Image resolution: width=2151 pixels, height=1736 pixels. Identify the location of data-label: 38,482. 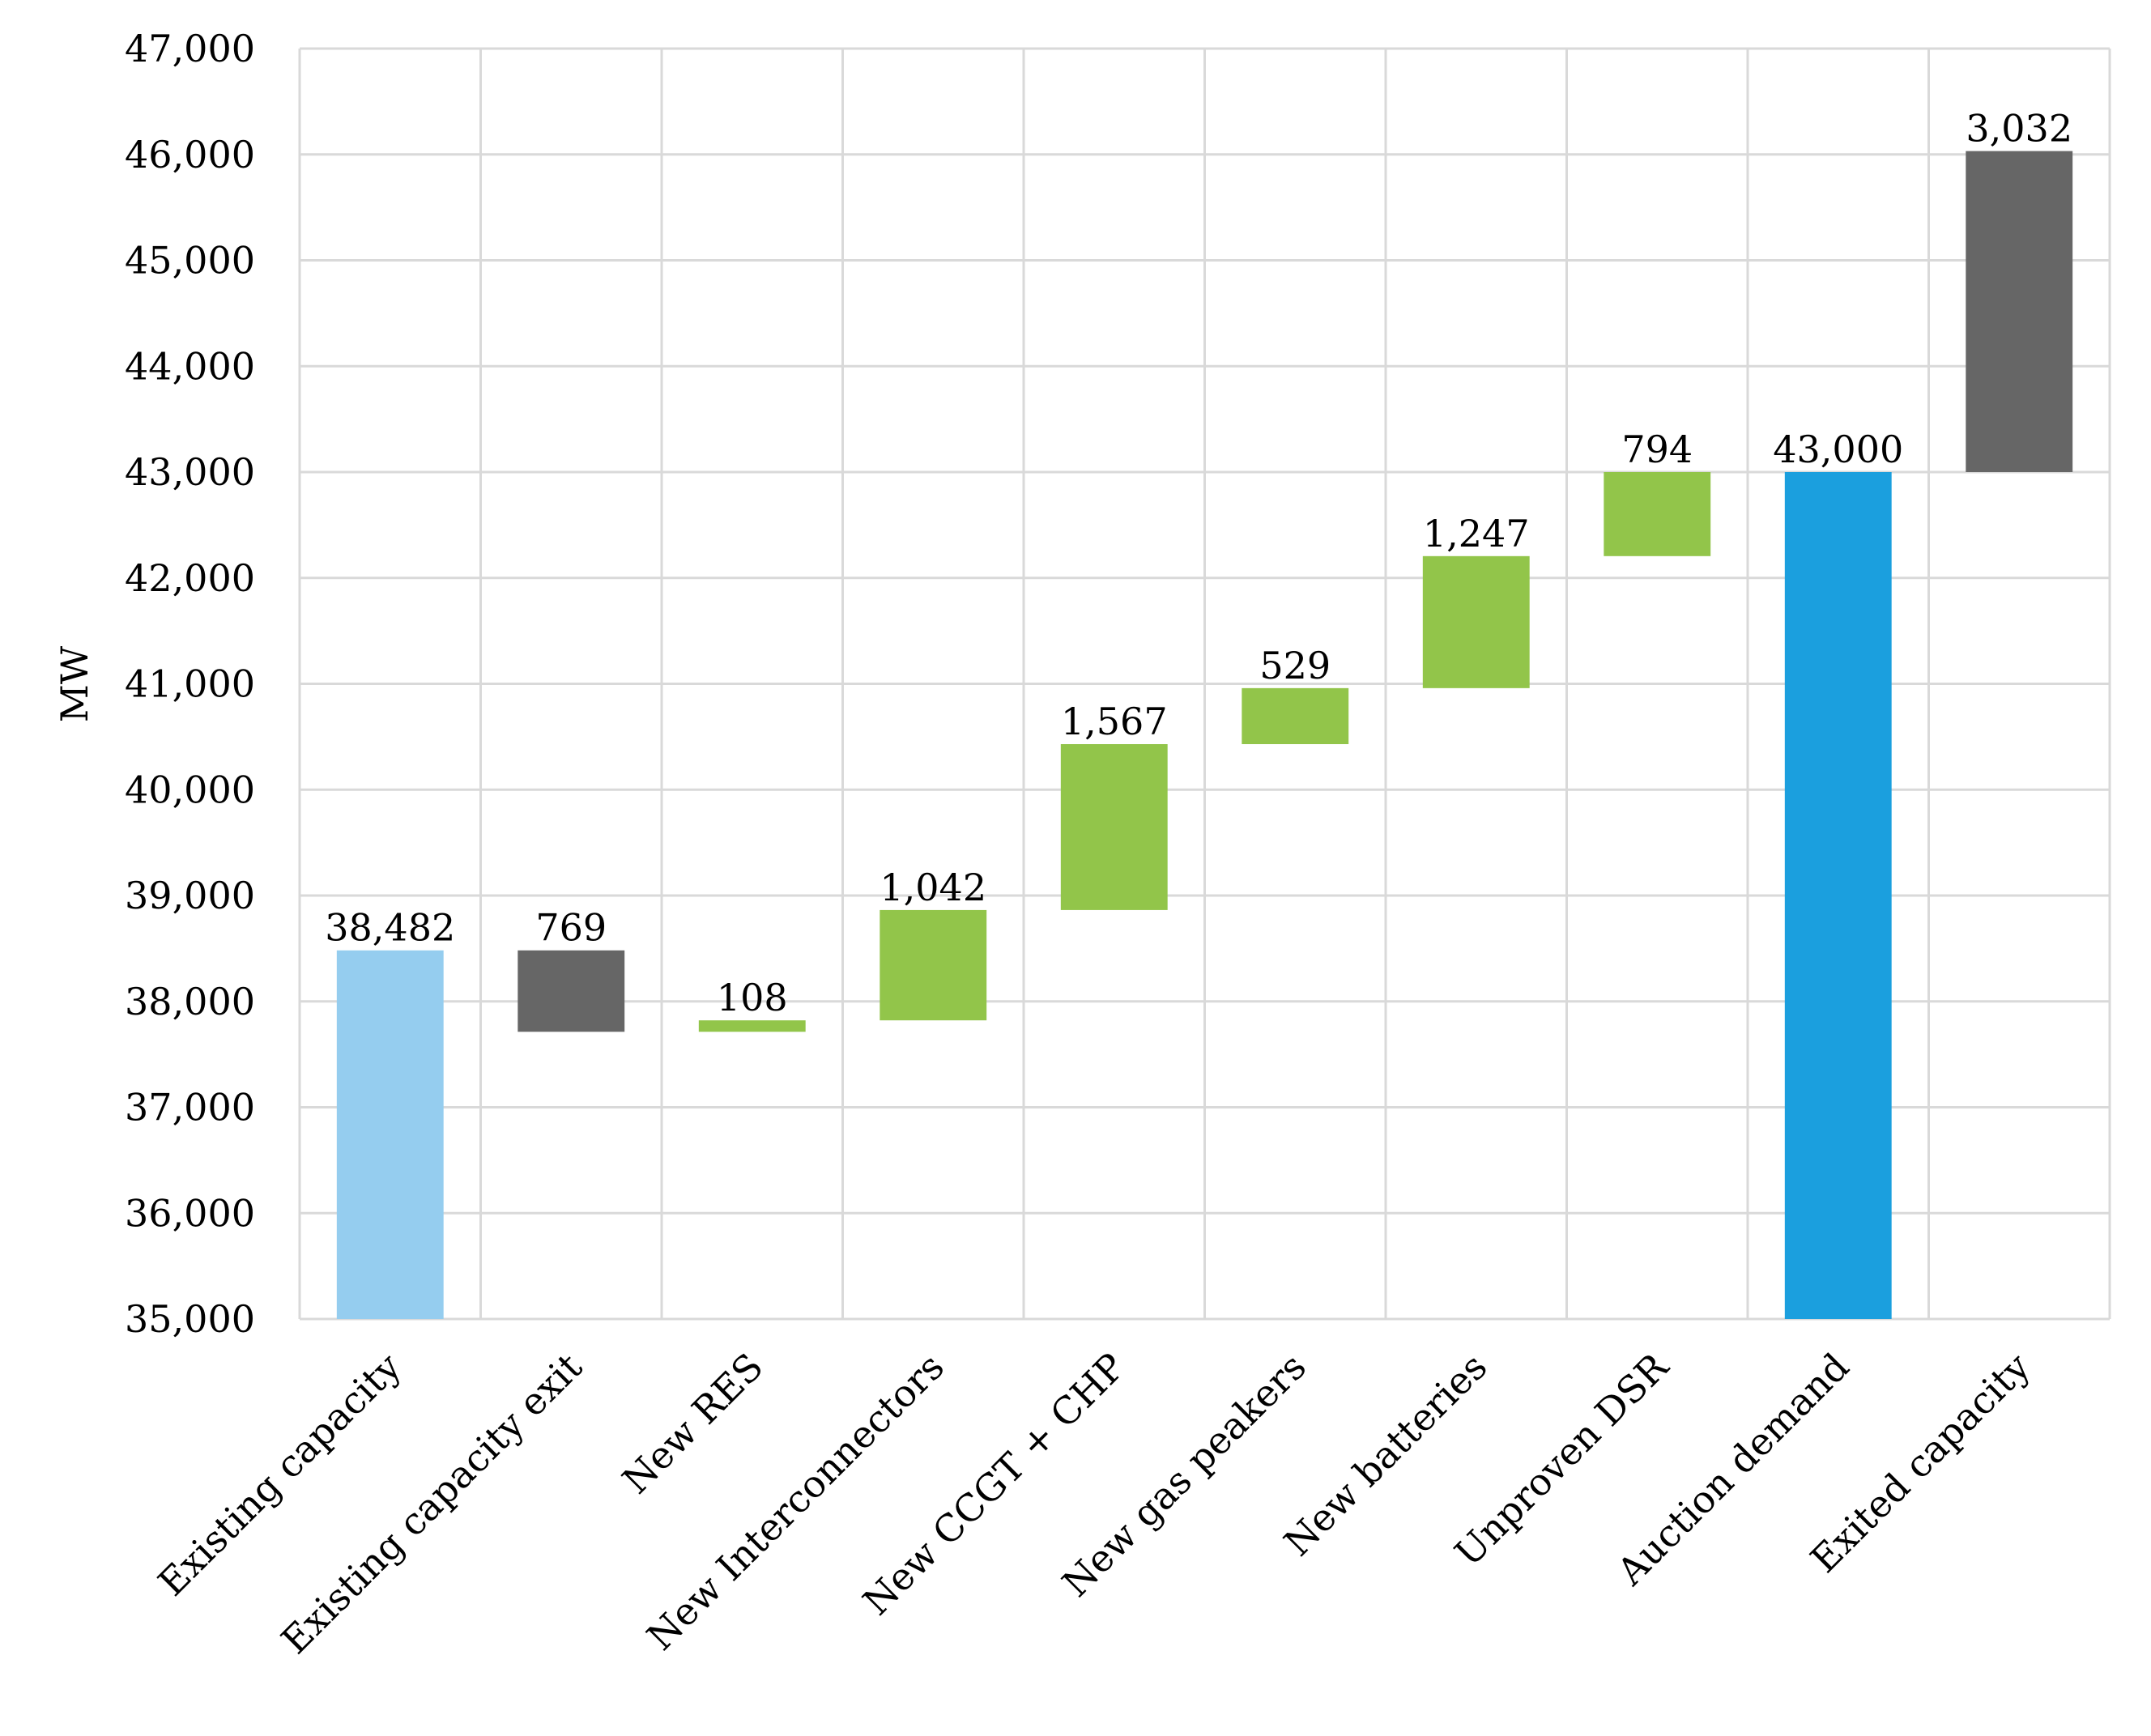
(390, 928).